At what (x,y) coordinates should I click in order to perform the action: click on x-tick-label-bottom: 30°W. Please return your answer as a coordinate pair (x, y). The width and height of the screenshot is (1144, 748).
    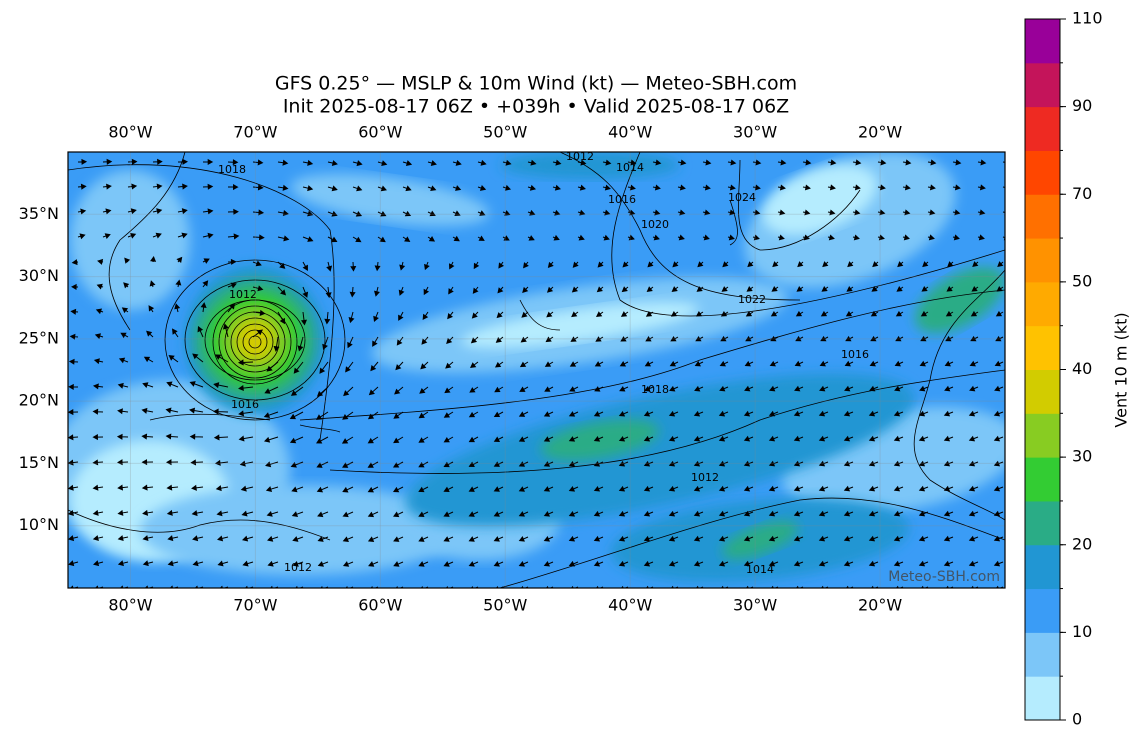
    Looking at the image, I should click on (755, 605).